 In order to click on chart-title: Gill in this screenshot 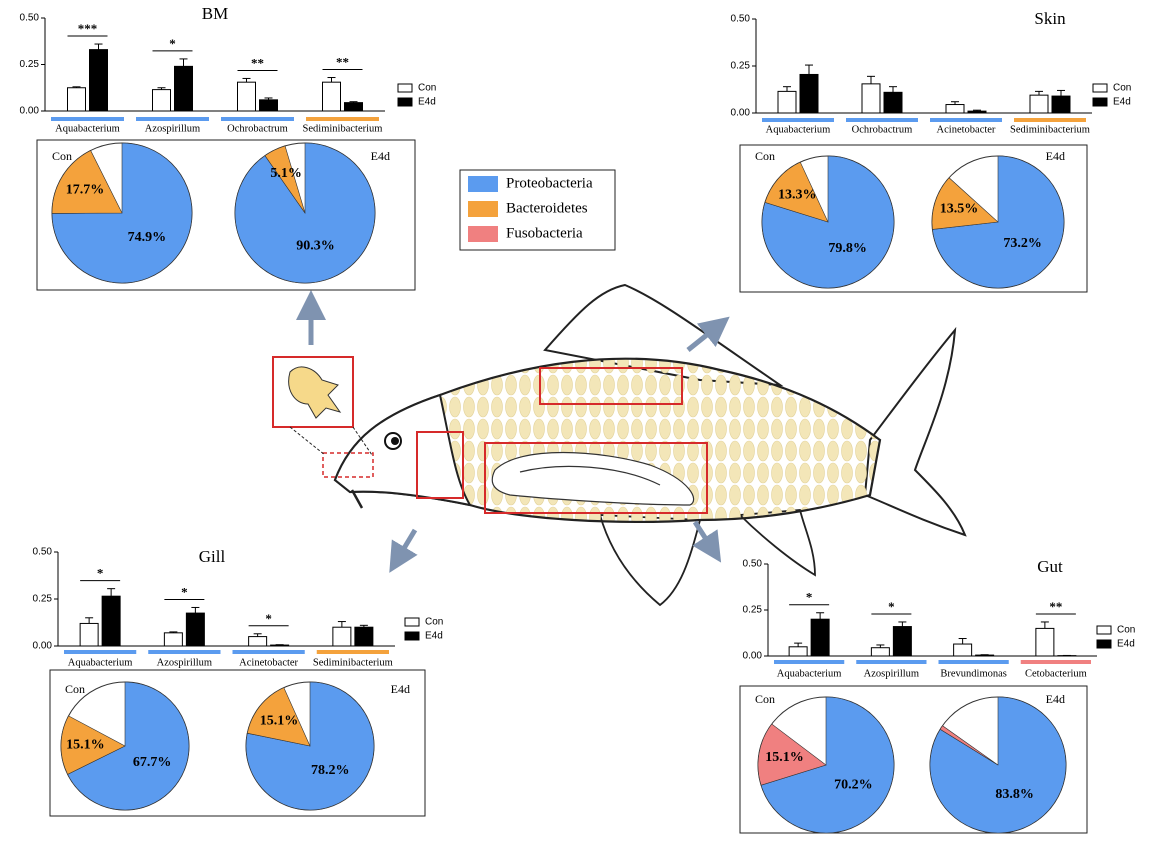, I will do `click(212, 556)`.